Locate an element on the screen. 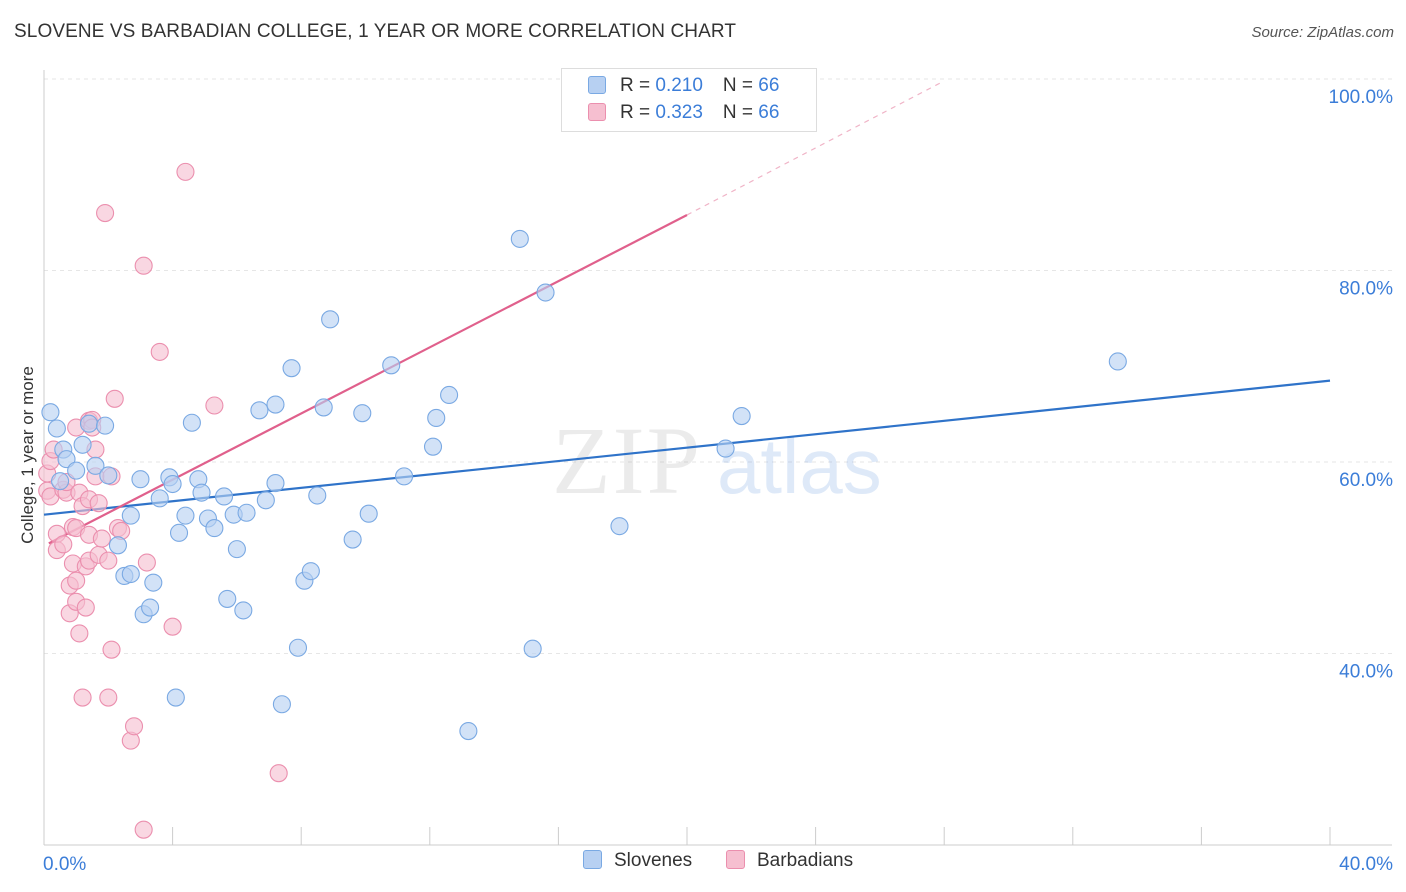  legend-swatch-slovenes is located at coordinates (597, 85).